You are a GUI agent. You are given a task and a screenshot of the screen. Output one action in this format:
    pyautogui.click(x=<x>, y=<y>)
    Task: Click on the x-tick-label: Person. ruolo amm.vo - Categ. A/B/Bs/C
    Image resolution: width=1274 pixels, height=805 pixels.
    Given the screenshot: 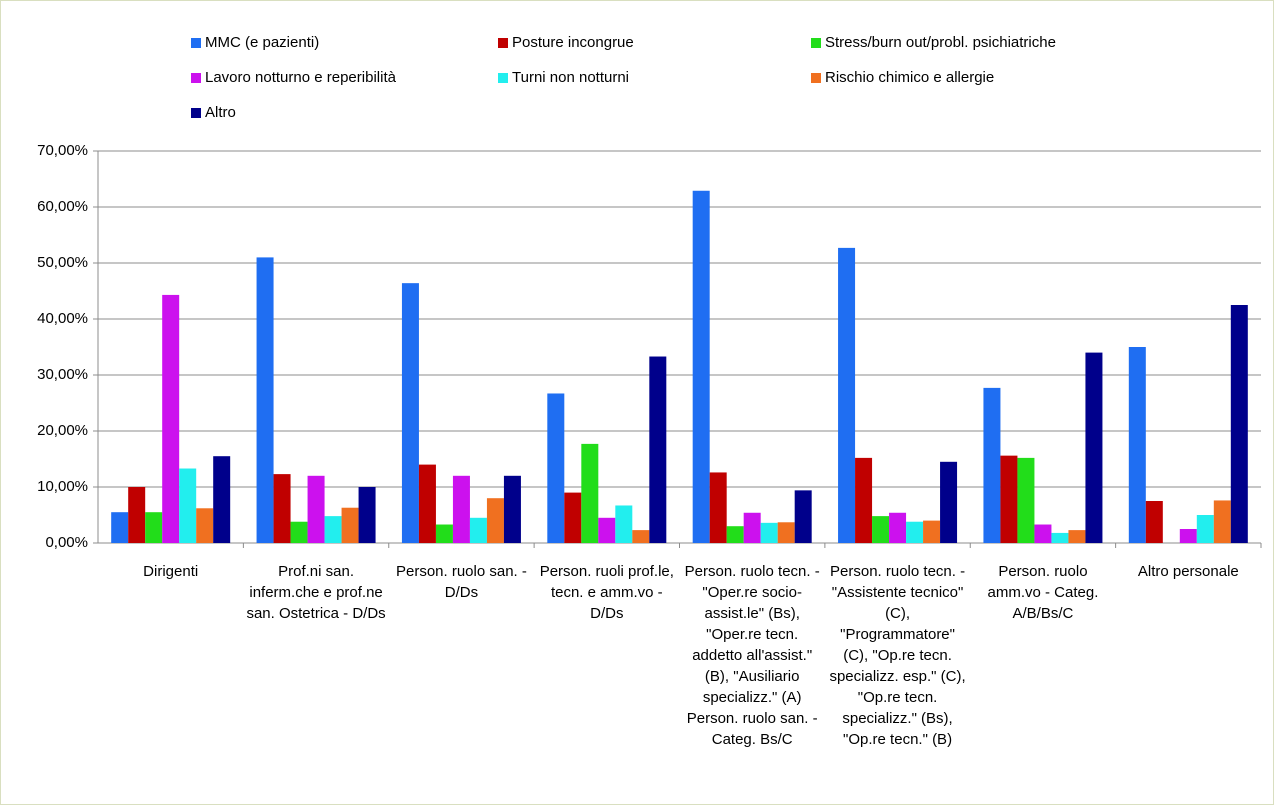 What is the action you would take?
    pyautogui.click(x=1043, y=592)
    